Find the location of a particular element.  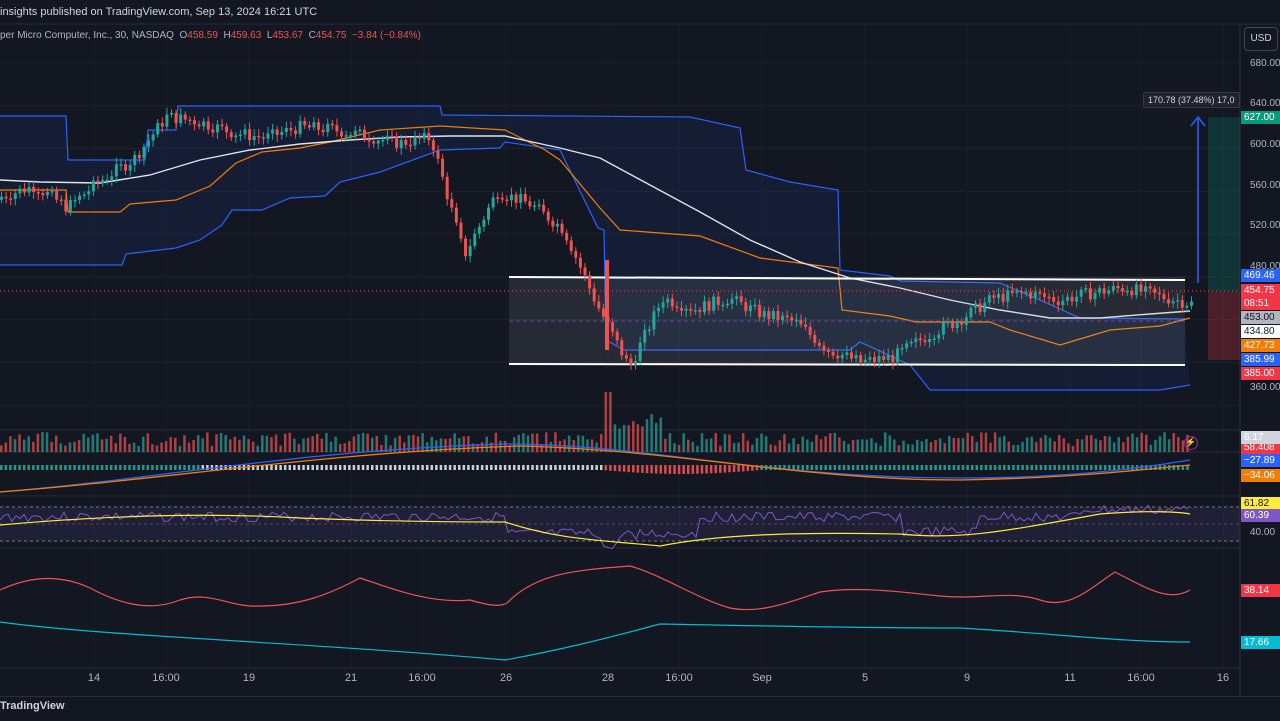

x-tick: 16 is located at coordinates (1223, 678).